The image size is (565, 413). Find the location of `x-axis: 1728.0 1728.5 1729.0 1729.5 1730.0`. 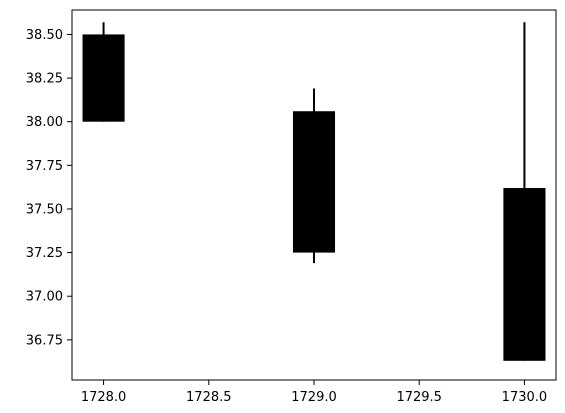

x-axis: 1728.0 1728.5 1729.0 1729.5 1730.0 is located at coordinates (314, 392).